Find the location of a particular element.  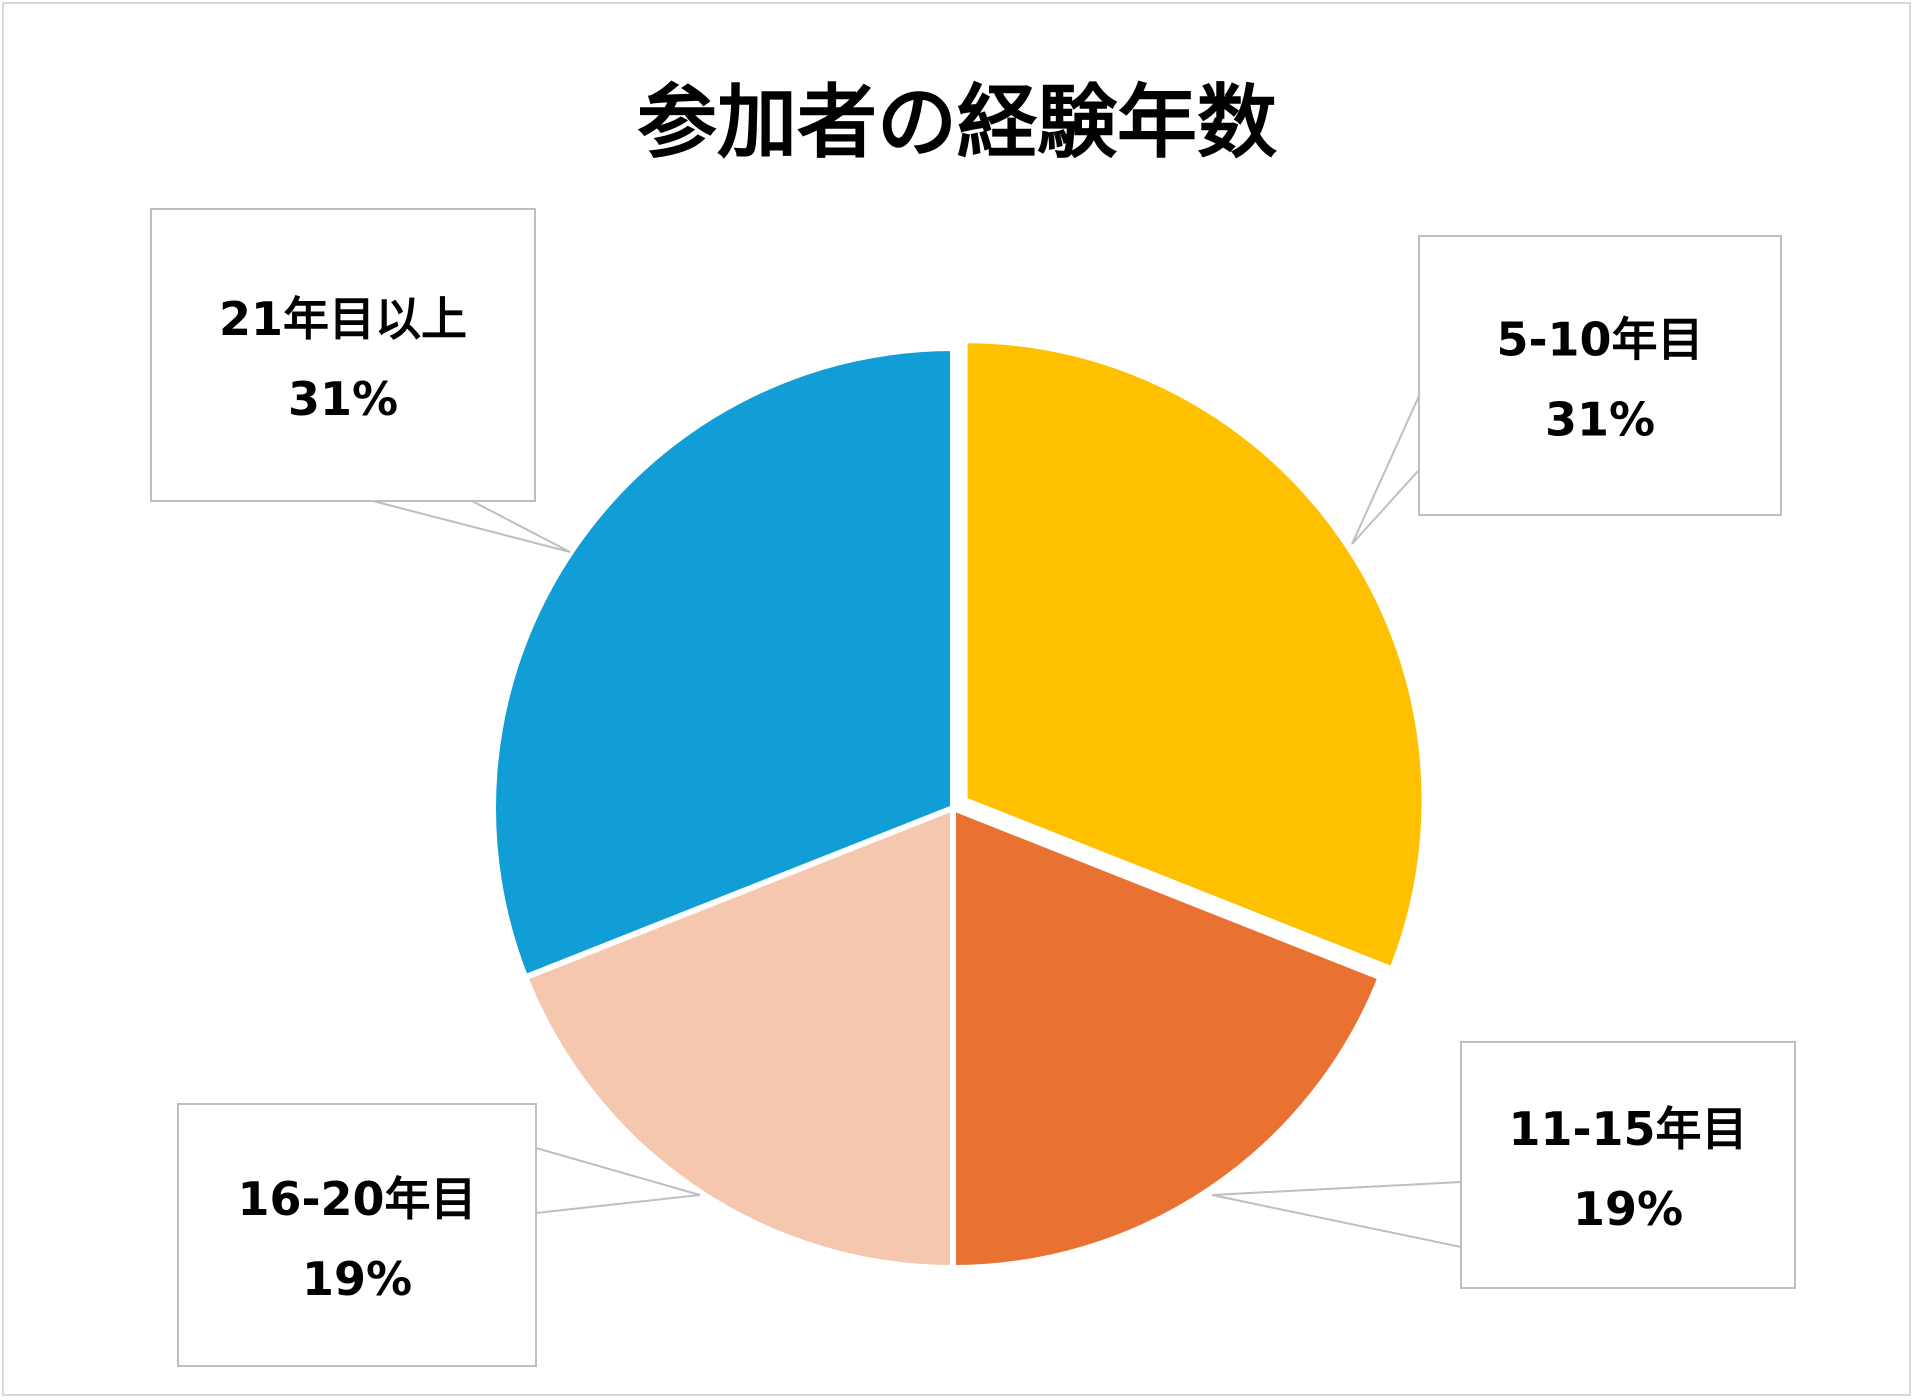

slice-category-label-4: 21年目以上 is located at coordinates (343, 319).